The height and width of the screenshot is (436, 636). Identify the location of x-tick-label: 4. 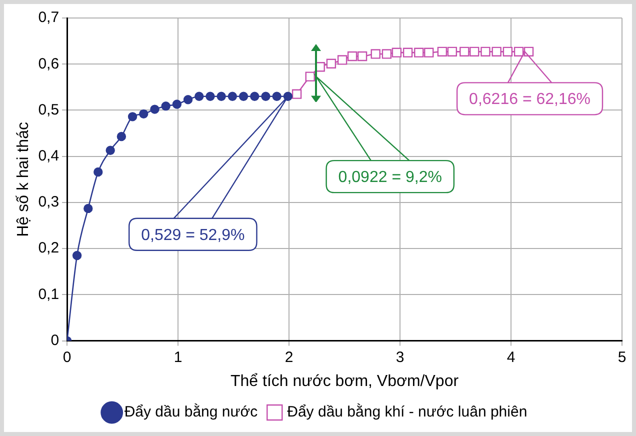
(511, 357).